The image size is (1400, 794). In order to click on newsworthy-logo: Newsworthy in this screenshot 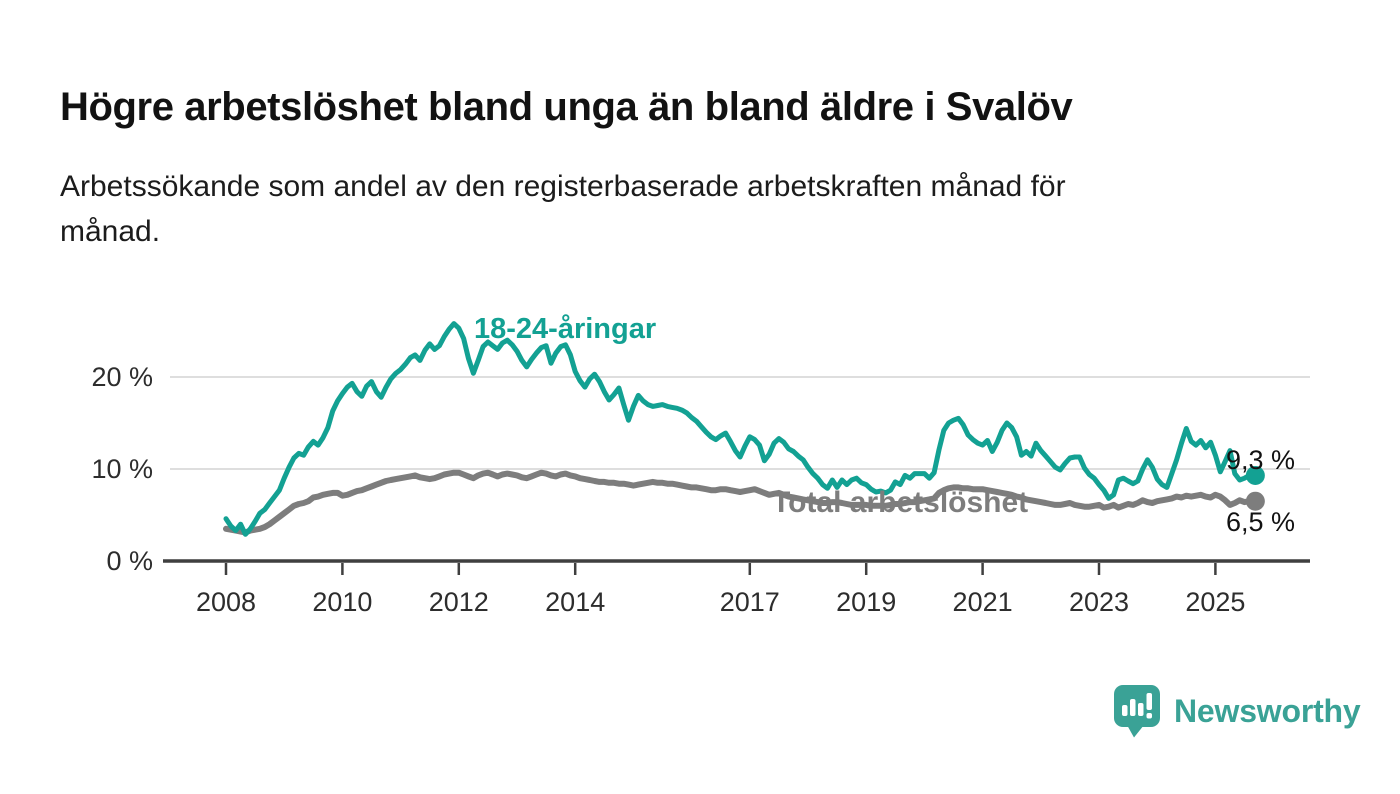, I will do `click(1237, 711)`.